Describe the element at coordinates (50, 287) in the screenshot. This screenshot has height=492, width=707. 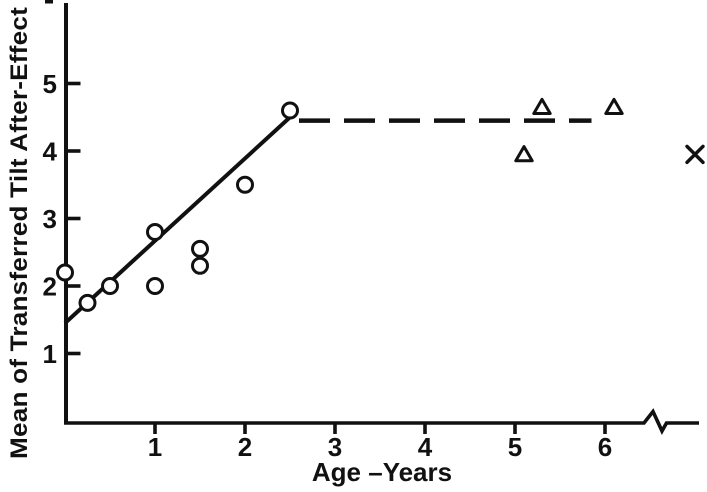
I see `y-axis-tick-label: 2` at that location.